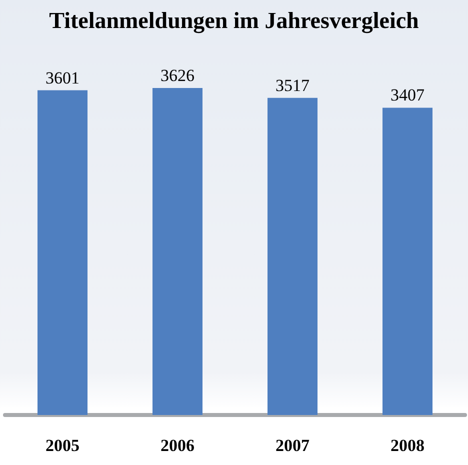  What do you see at coordinates (407, 95) in the screenshot?
I see `data-label: 3407` at bounding box center [407, 95].